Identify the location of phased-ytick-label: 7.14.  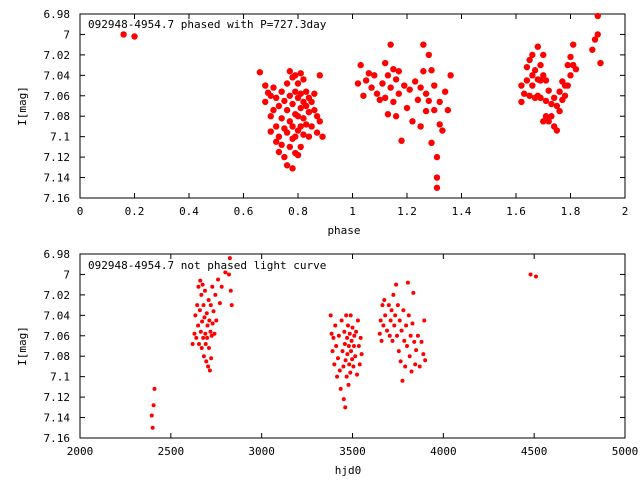
(57, 178).